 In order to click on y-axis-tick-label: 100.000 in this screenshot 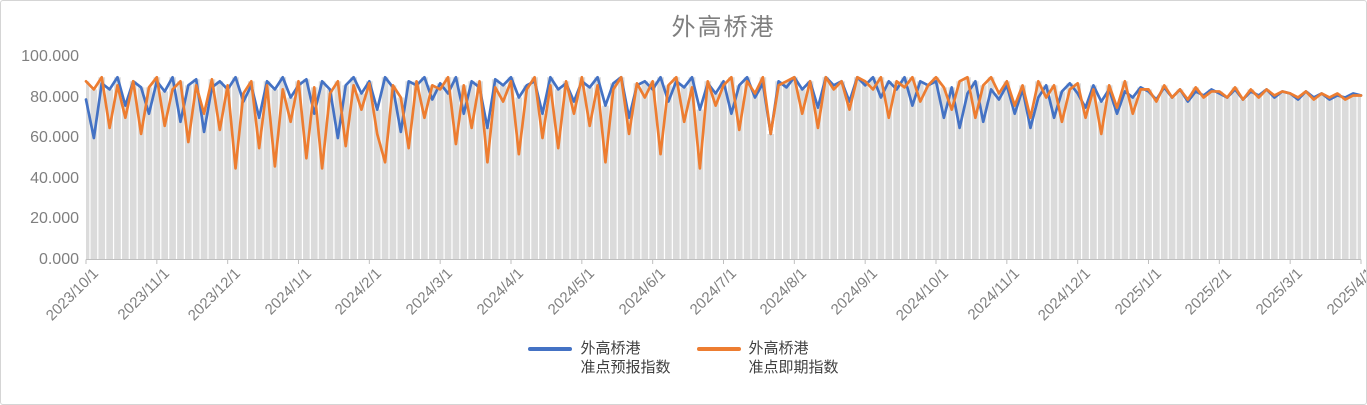, I will do `click(50, 56)`.